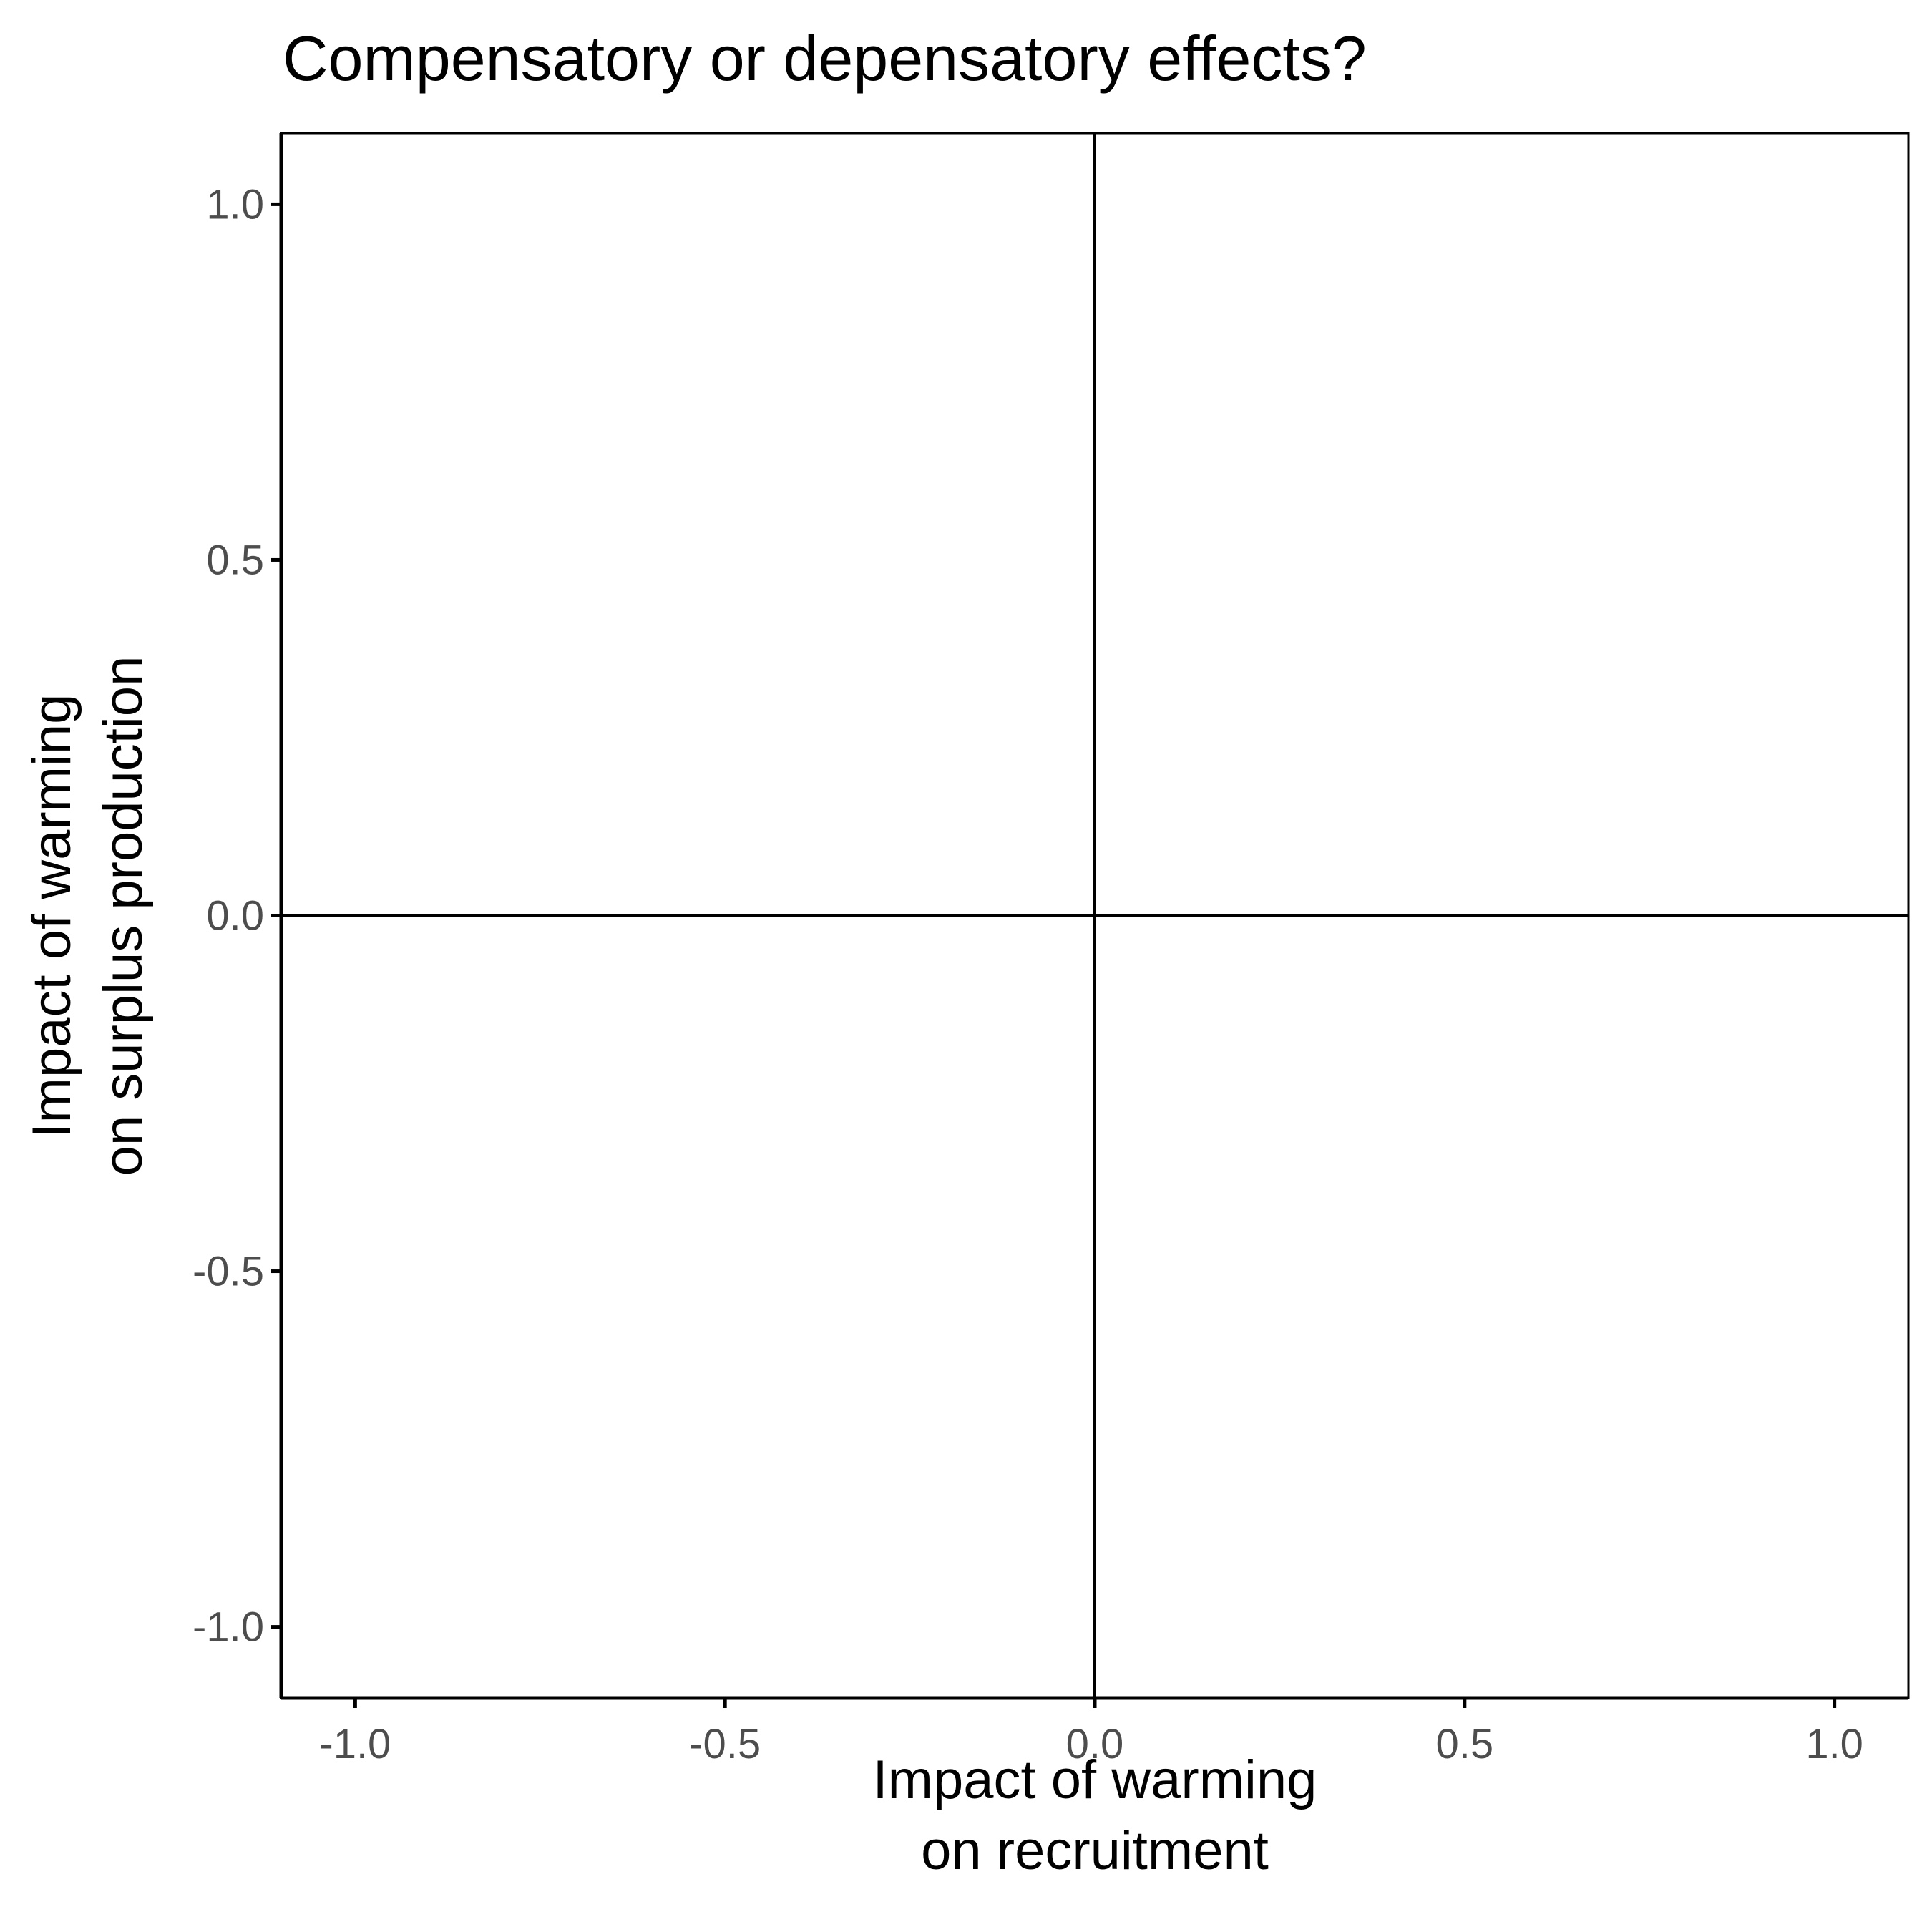  What do you see at coordinates (1095, 1850) in the screenshot?
I see `x-axis-title-line-2: on recruitment` at bounding box center [1095, 1850].